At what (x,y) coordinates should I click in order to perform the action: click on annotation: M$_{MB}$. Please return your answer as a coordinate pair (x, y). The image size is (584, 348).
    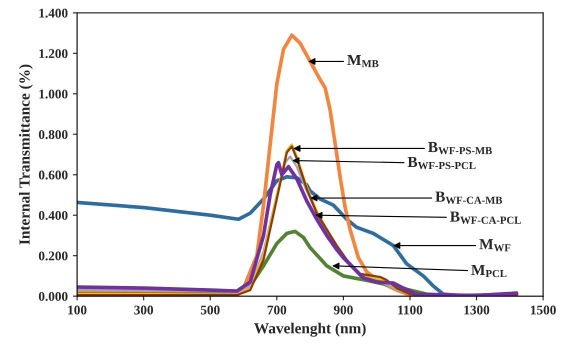
    Looking at the image, I should click on (362, 61).